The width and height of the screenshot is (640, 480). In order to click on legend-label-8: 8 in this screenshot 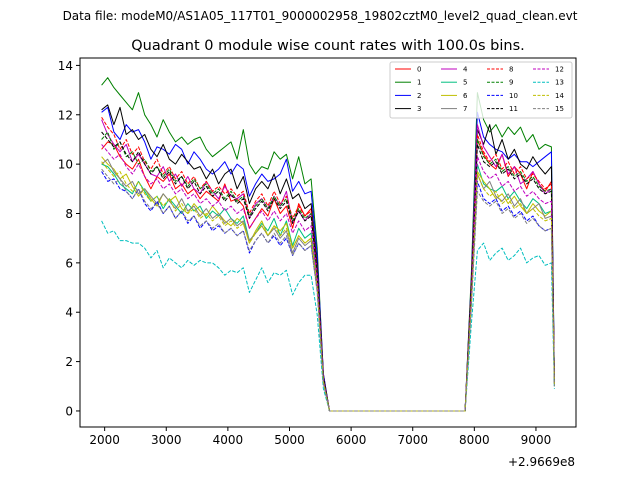, I will do `click(511, 70)`.